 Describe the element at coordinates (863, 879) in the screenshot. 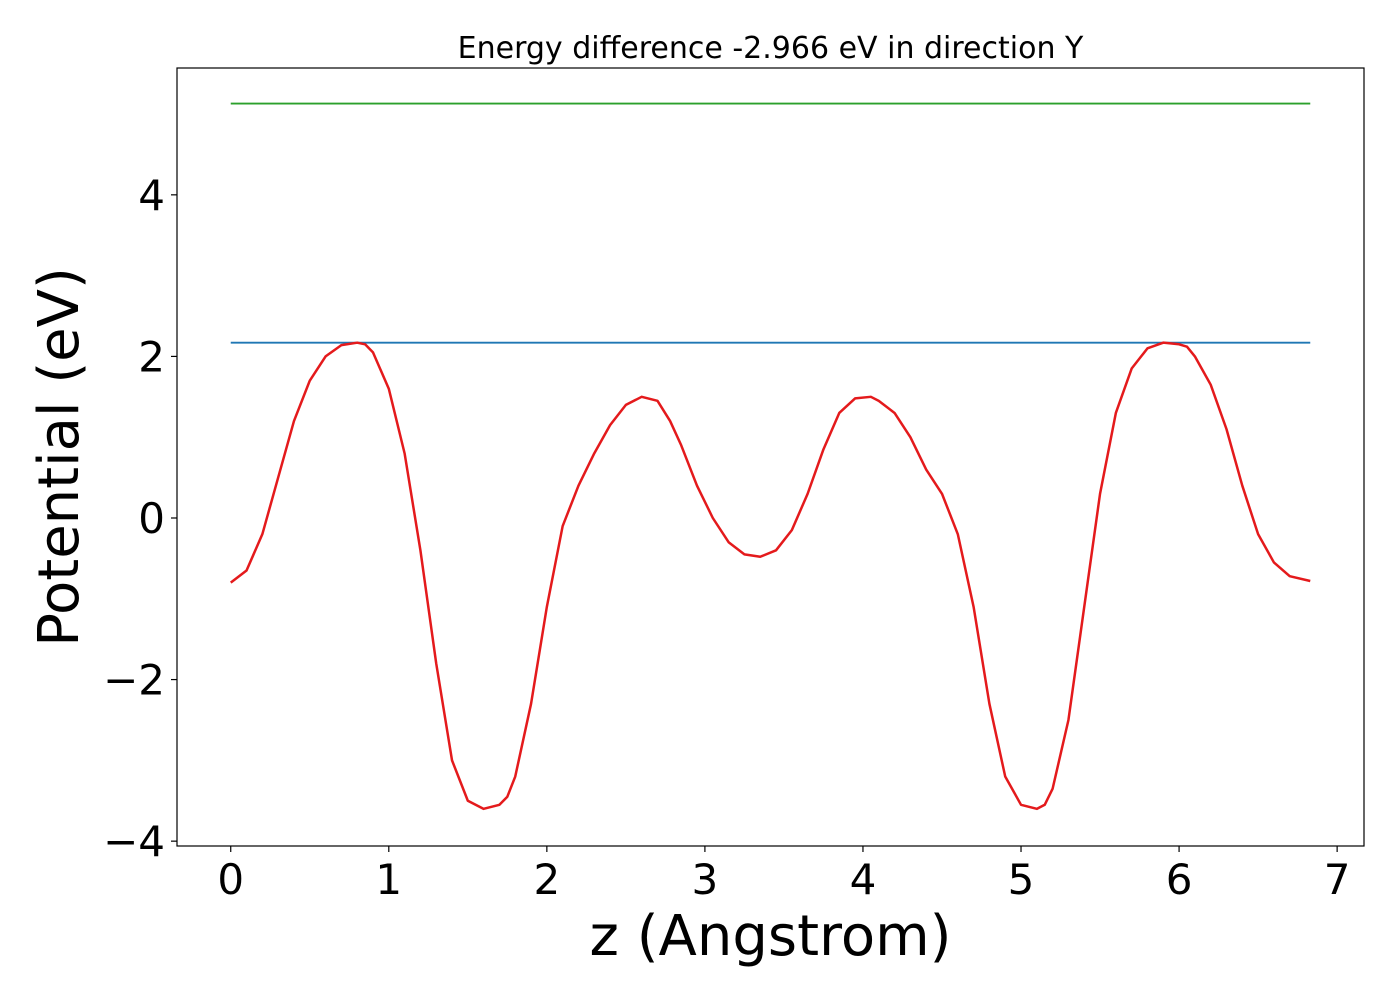

I see `x-tick-label: 4` at that location.